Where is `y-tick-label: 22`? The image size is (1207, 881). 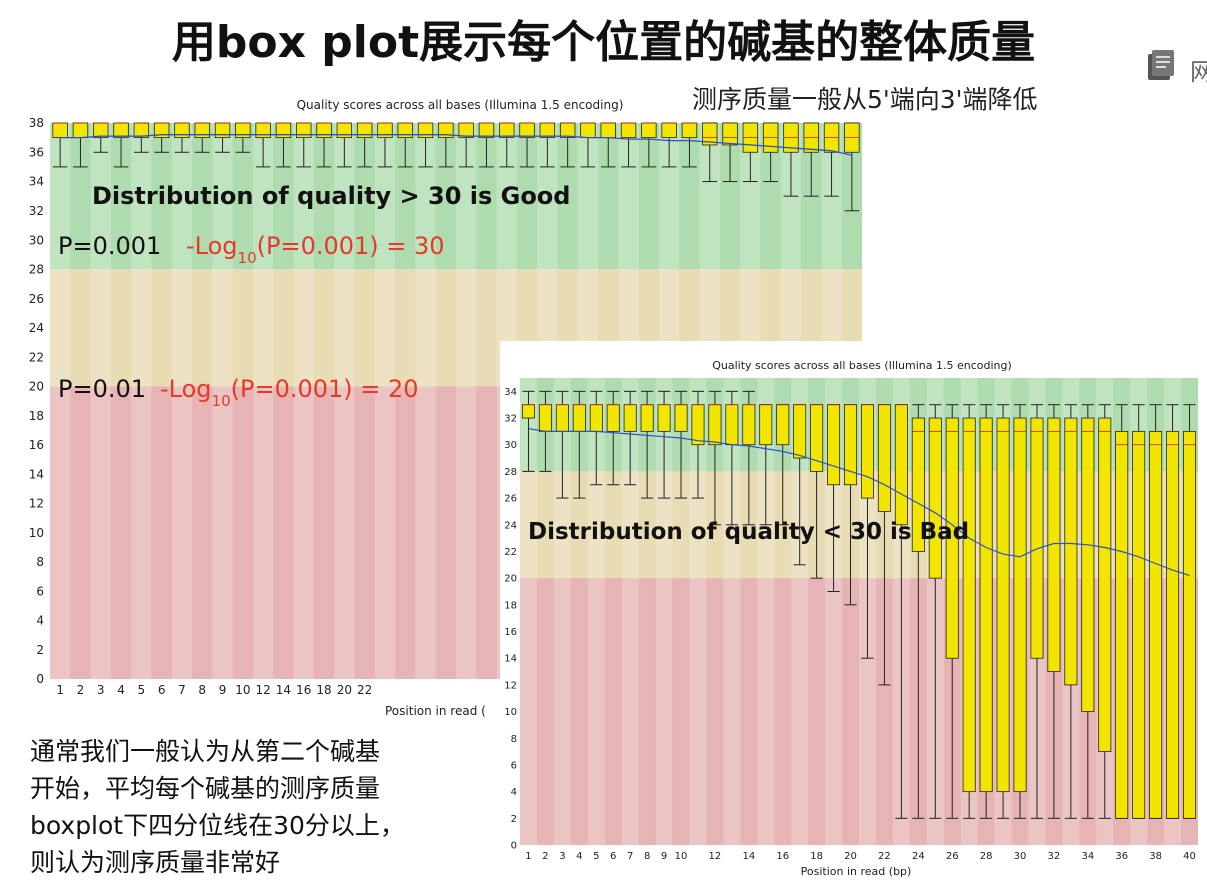 y-tick-label: 22 is located at coordinates (36, 357).